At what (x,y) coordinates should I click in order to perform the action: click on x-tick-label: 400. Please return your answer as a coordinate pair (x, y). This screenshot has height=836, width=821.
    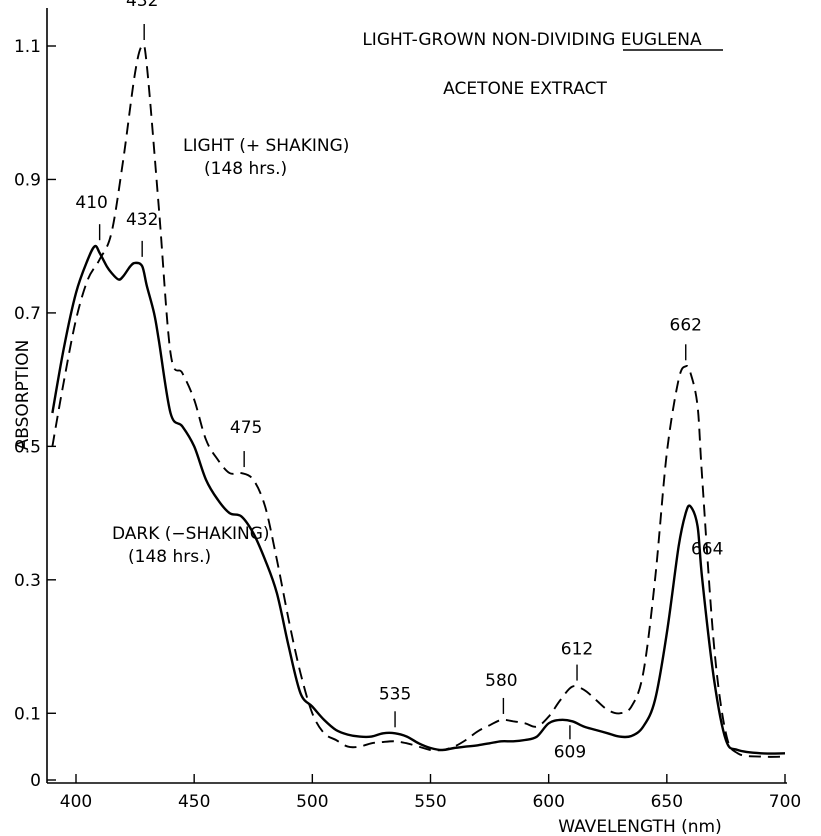
    Looking at the image, I should click on (76, 802).